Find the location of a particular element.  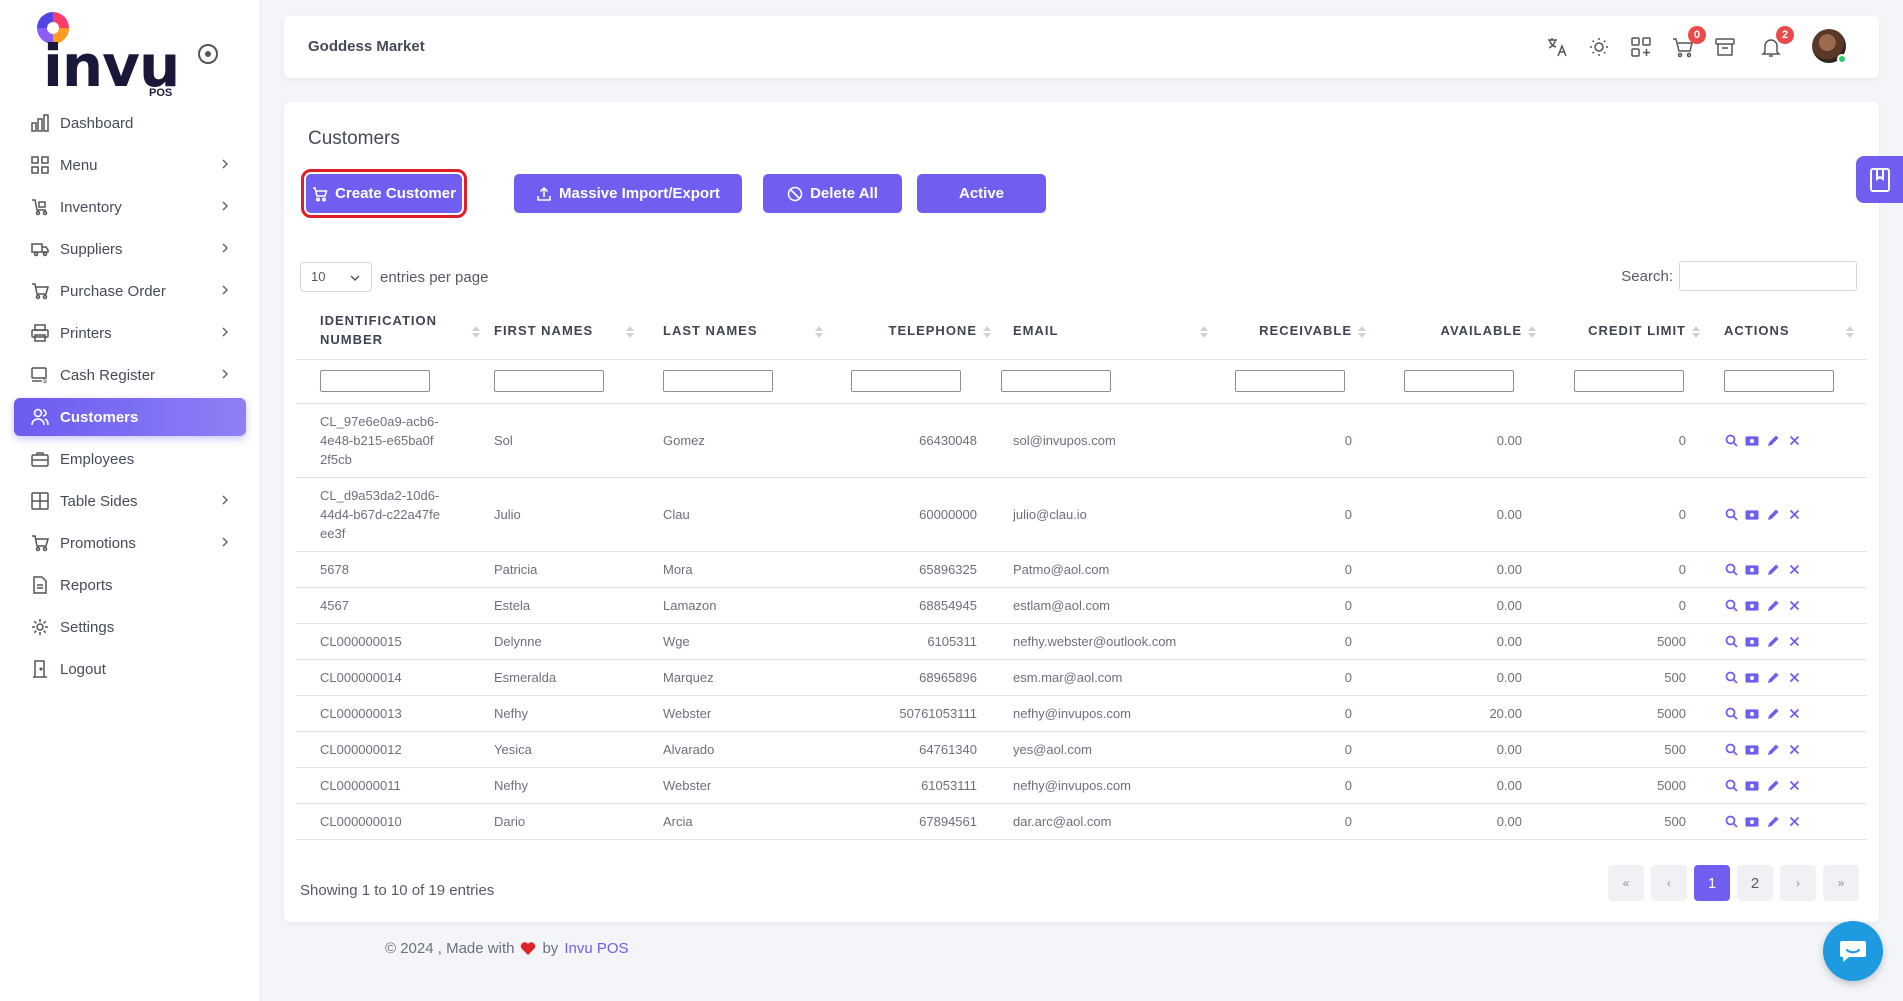

pagination-last-button: » is located at coordinates (1841, 883).